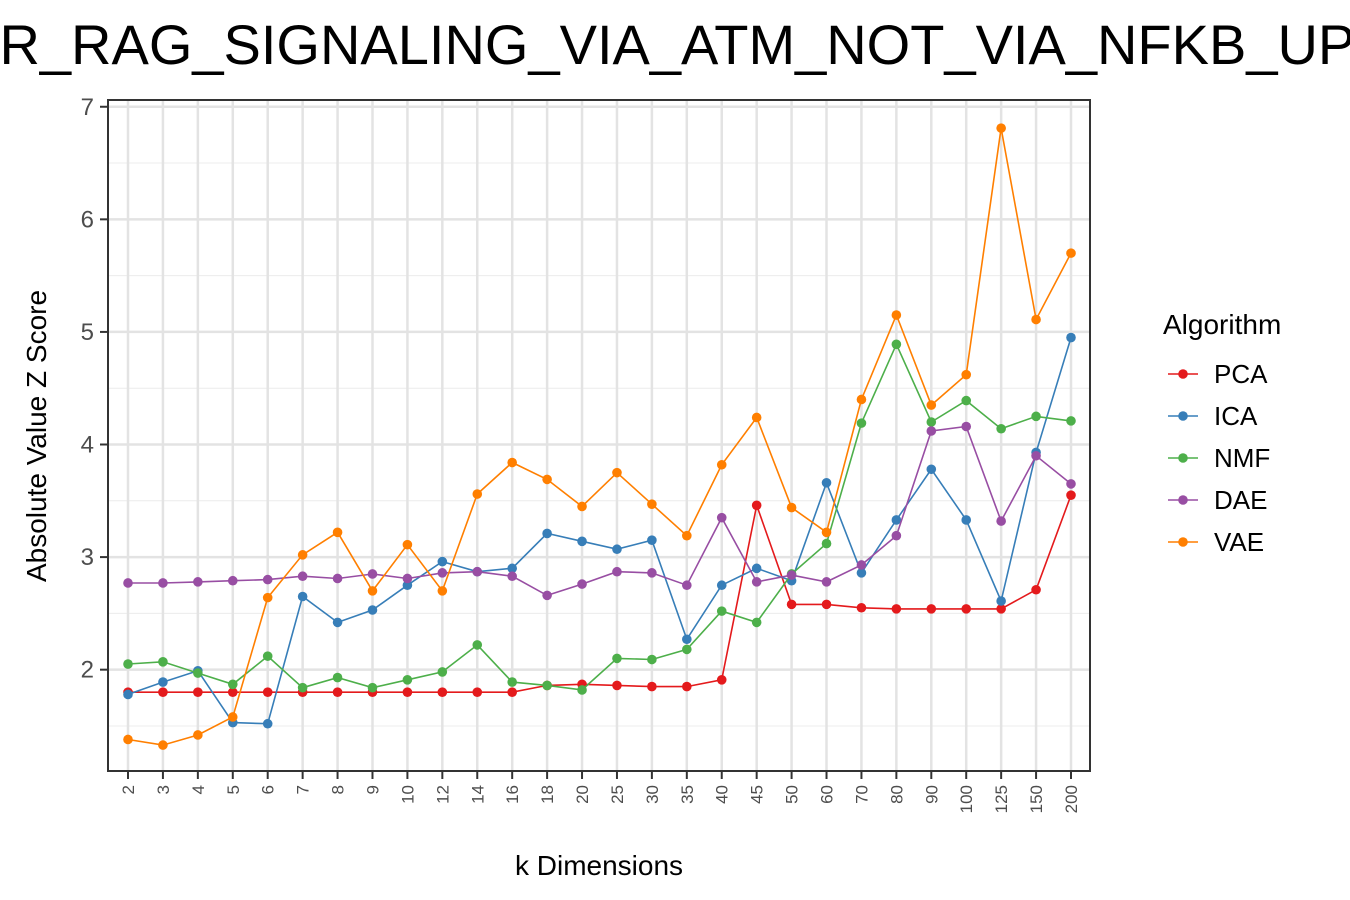 The width and height of the screenshot is (1350, 900). Describe the element at coordinates (582, 794) in the screenshot. I see `x-tick-label: 20` at that location.